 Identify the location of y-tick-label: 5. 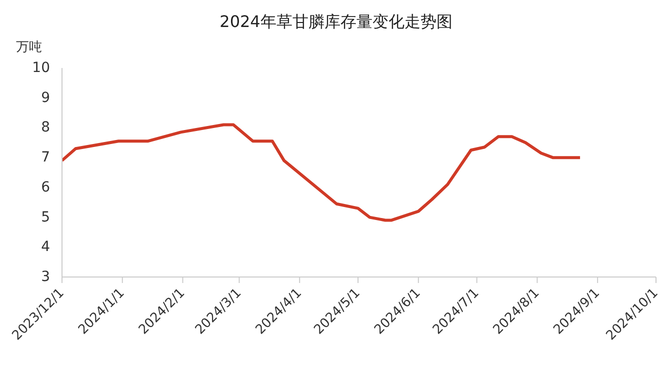
(45, 217).